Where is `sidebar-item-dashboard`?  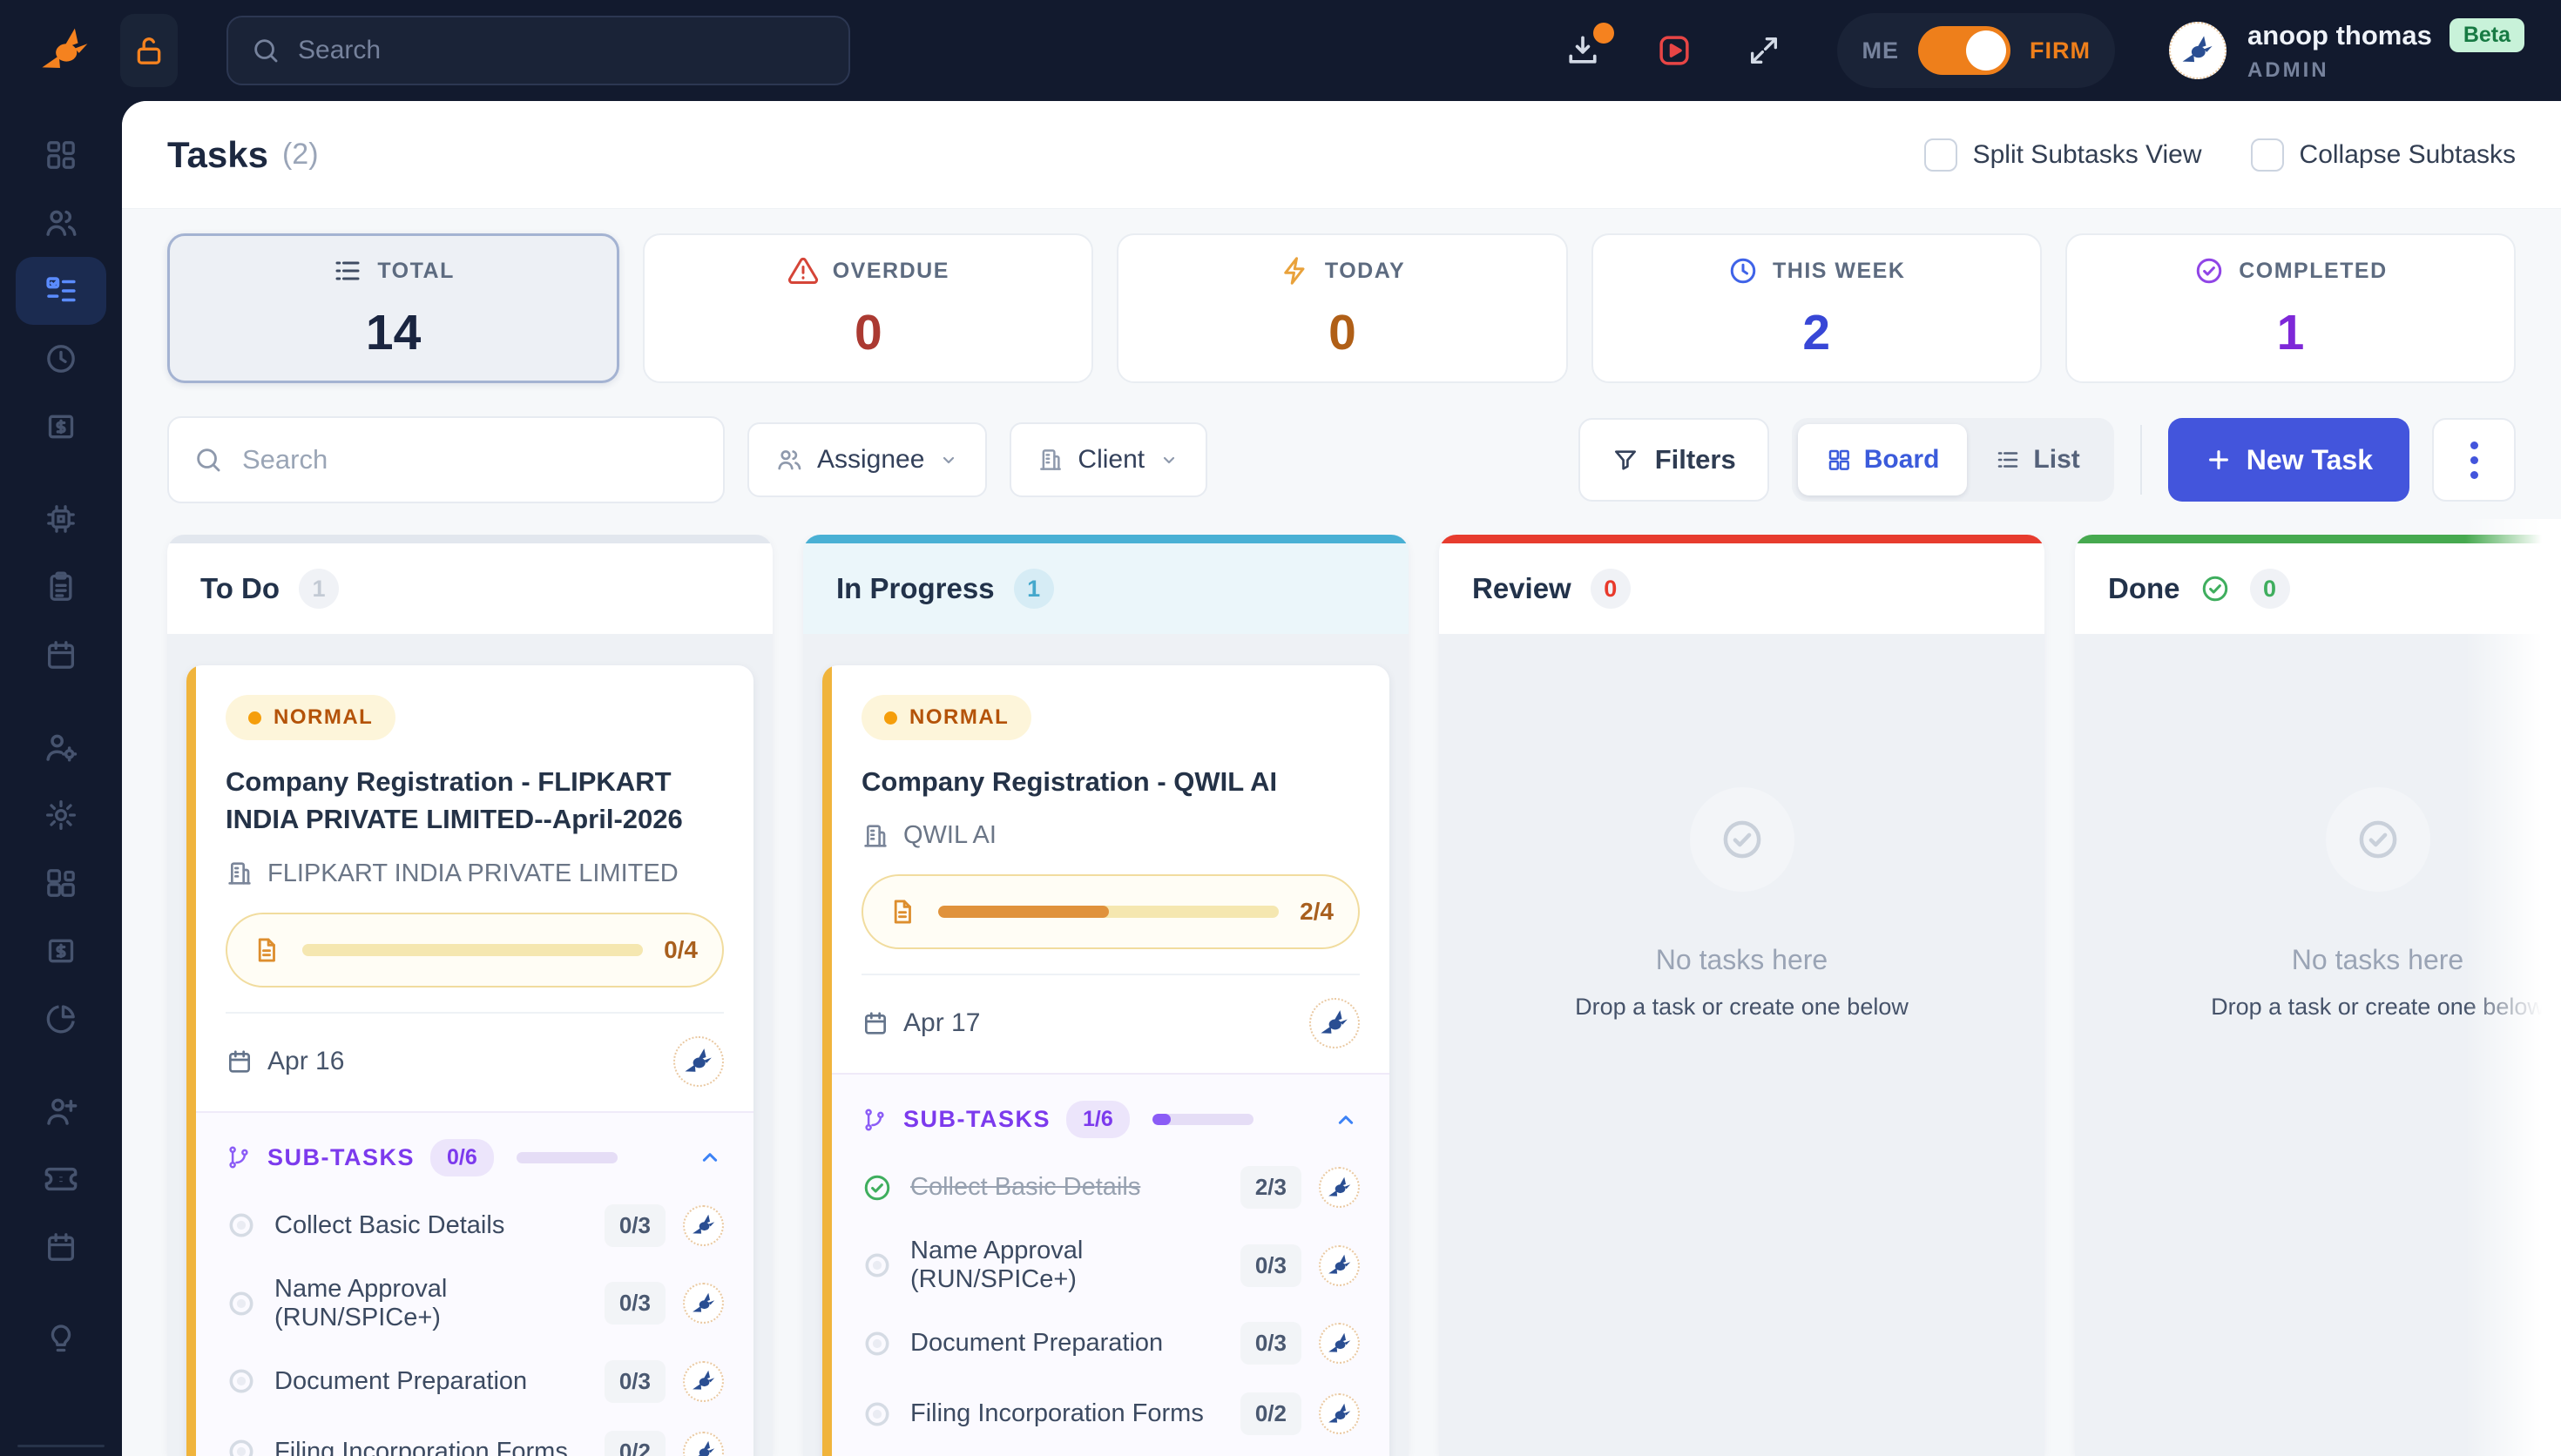
sidebar-item-dashboard is located at coordinates (61, 155).